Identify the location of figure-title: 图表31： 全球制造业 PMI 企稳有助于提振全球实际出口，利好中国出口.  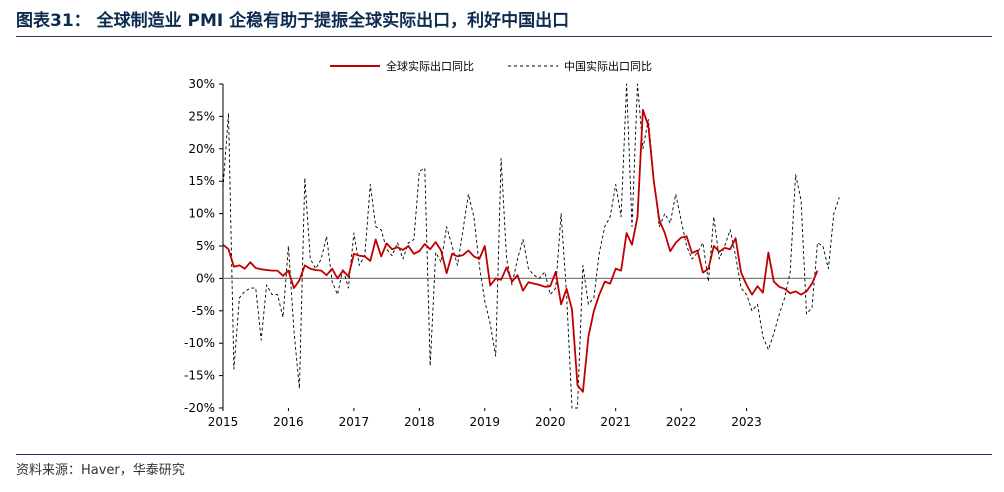
(293, 21).